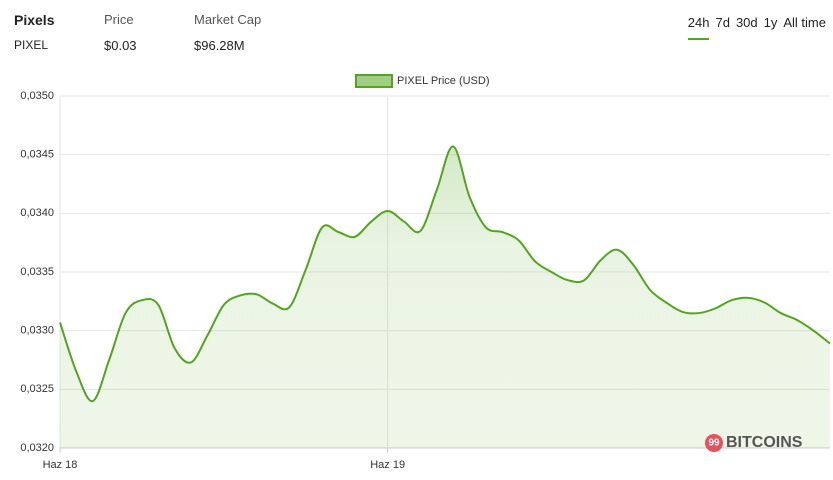 Image resolution: width=833 pixels, height=480 pixels. What do you see at coordinates (37, 331) in the screenshot?
I see `y-tick-label: 0,0330` at bounding box center [37, 331].